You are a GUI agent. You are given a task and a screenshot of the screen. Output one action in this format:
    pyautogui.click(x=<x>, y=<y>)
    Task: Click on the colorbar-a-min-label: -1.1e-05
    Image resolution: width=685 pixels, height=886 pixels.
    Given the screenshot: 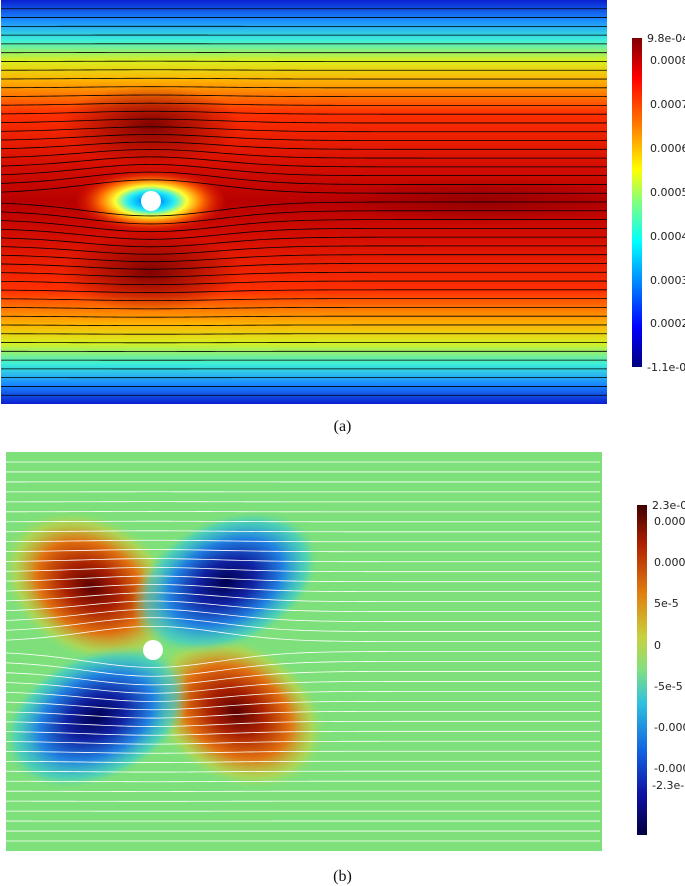 What is the action you would take?
    pyautogui.click(x=666, y=367)
    